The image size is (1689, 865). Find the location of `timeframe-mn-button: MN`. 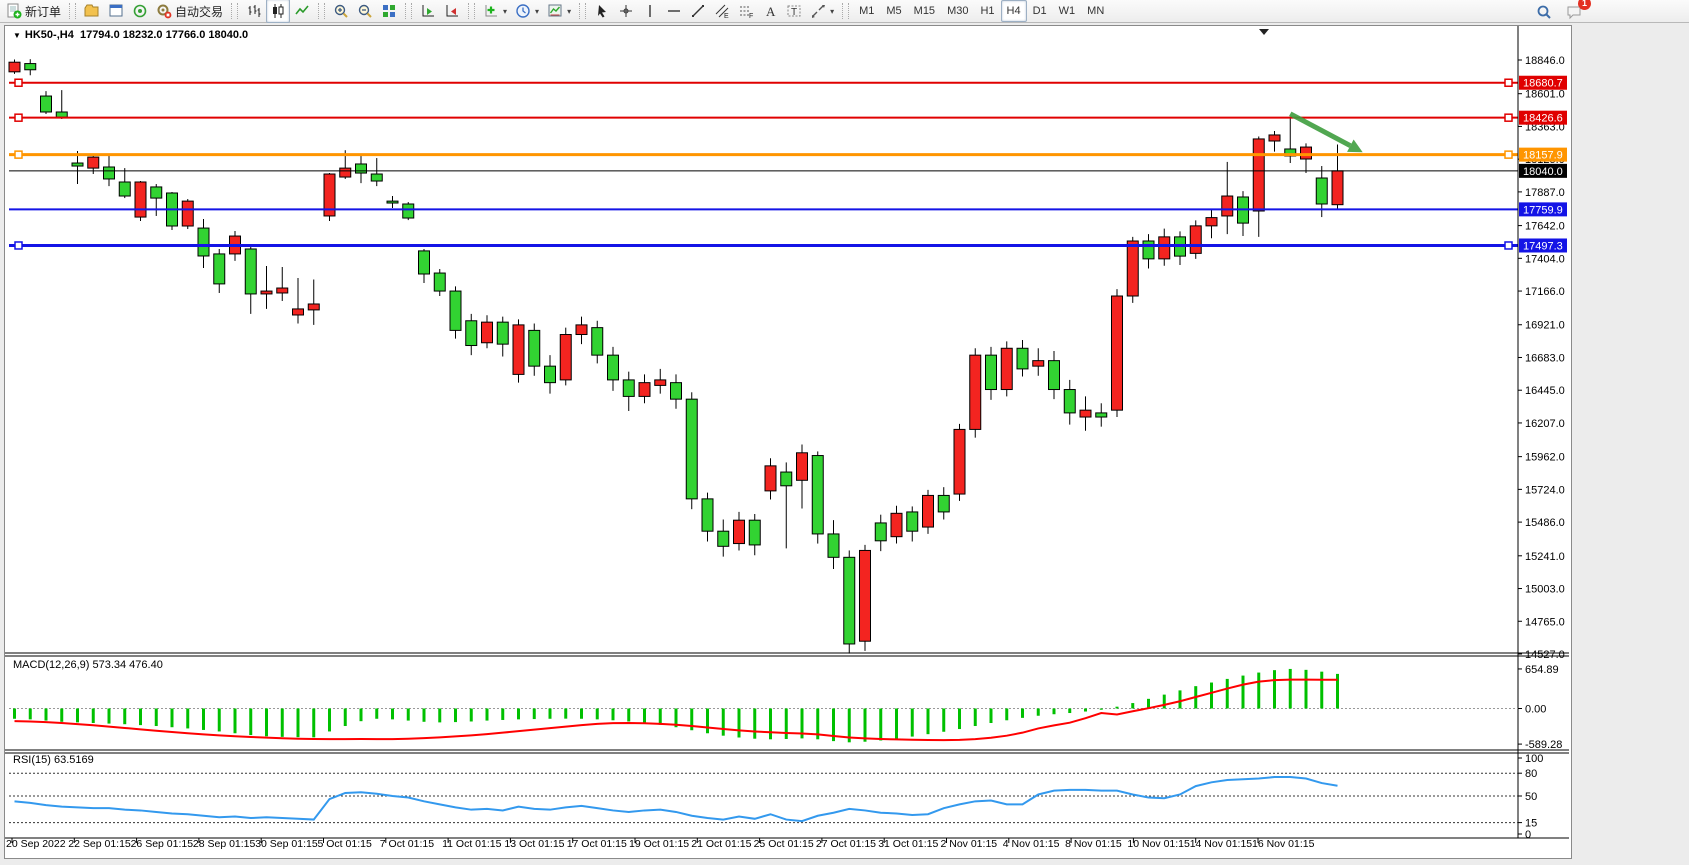

timeframe-mn-button: MN is located at coordinates (1095, 11).